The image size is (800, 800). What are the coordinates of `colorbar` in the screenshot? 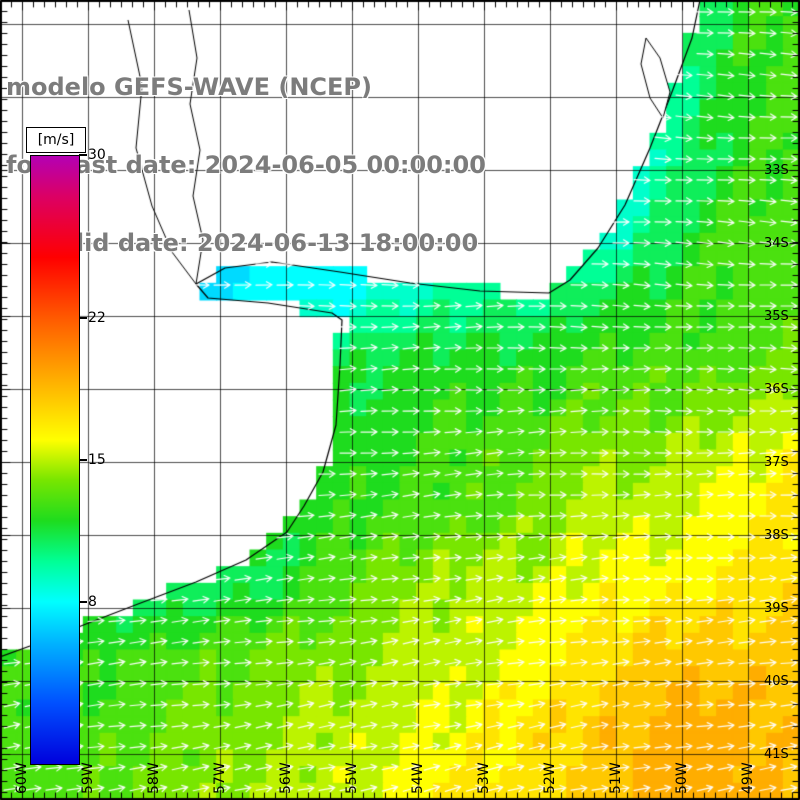 It's located at (55, 460).